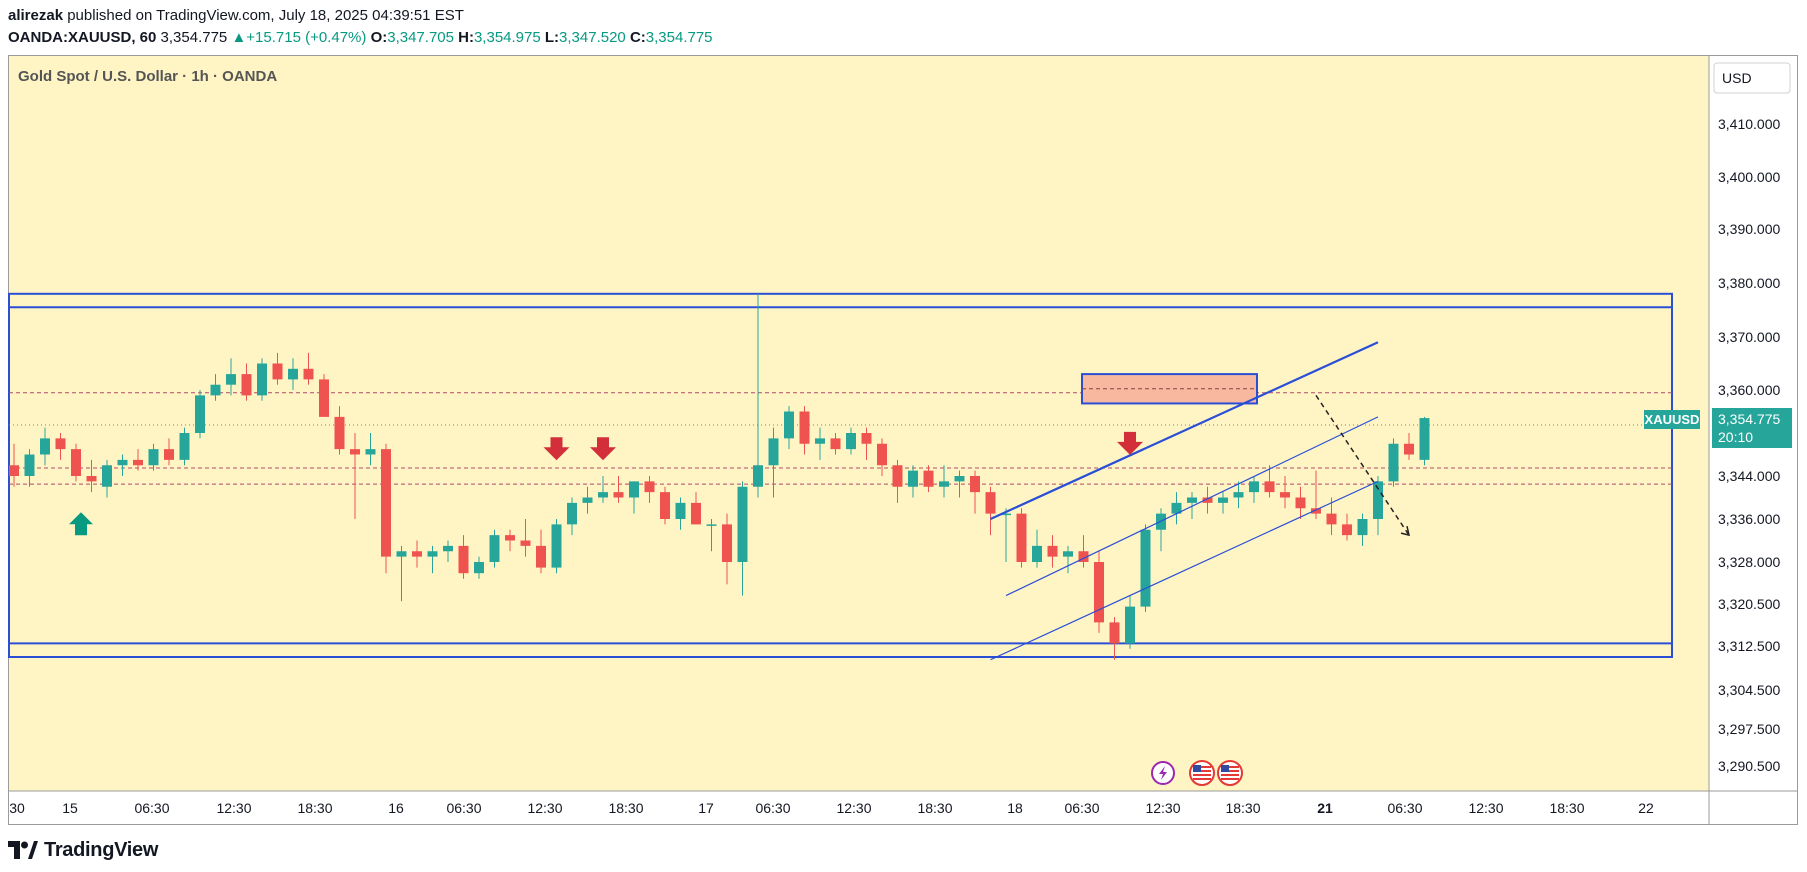  What do you see at coordinates (1184, 431) in the screenshot?
I see `channel-upper-line` at bounding box center [1184, 431].